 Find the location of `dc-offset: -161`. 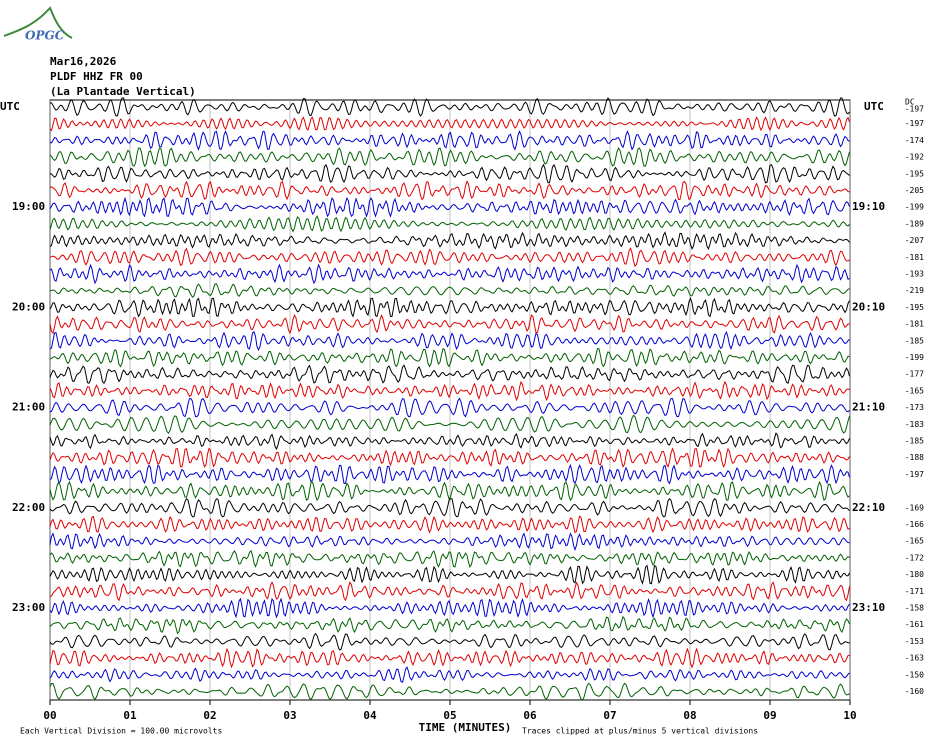

dc-offset: -161 is located at coordinates (914, 624).